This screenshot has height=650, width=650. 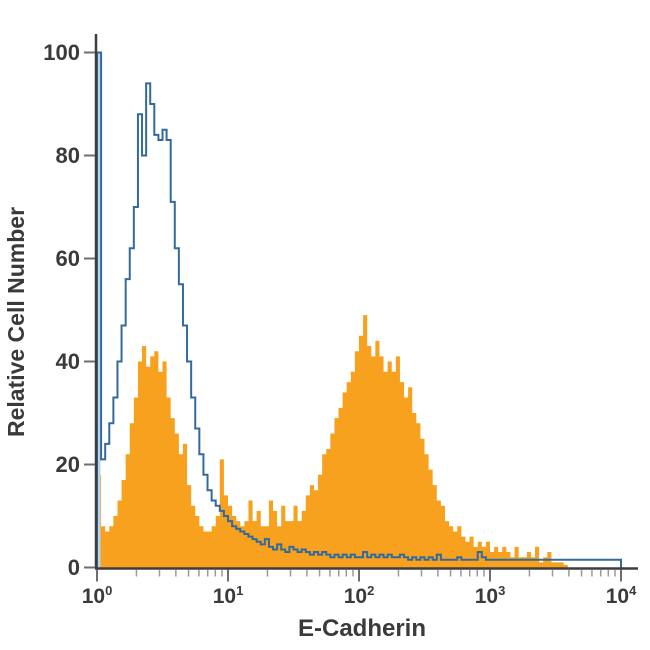 I want to click on x-tick-label: 10⁴, so click(x=621, y=595).